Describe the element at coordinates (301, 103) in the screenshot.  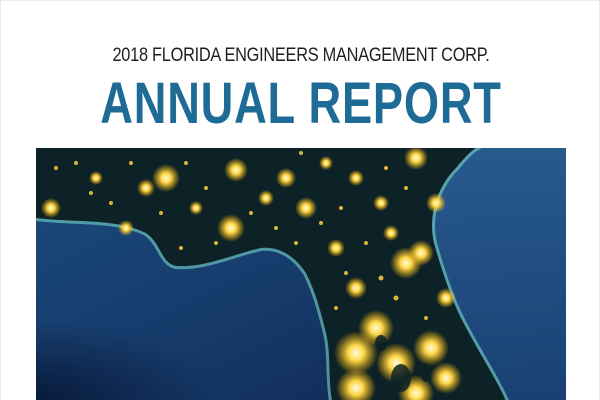
I see `report-title: ANNUAL REPORT` at that location.